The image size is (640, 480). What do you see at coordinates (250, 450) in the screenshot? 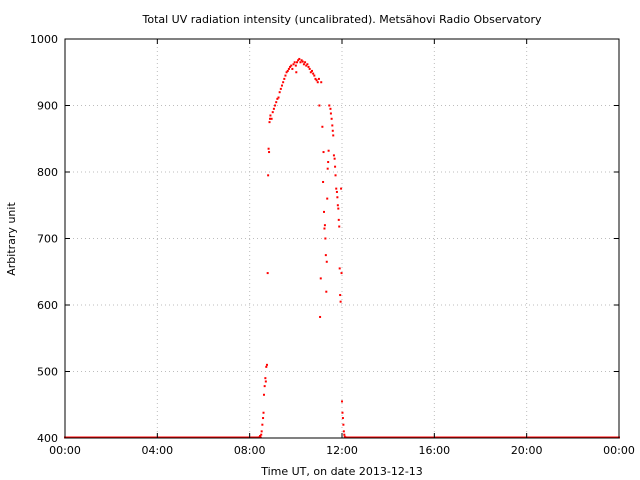
I see `x-tick-label: 08:00` at bounding box center [250, 450].